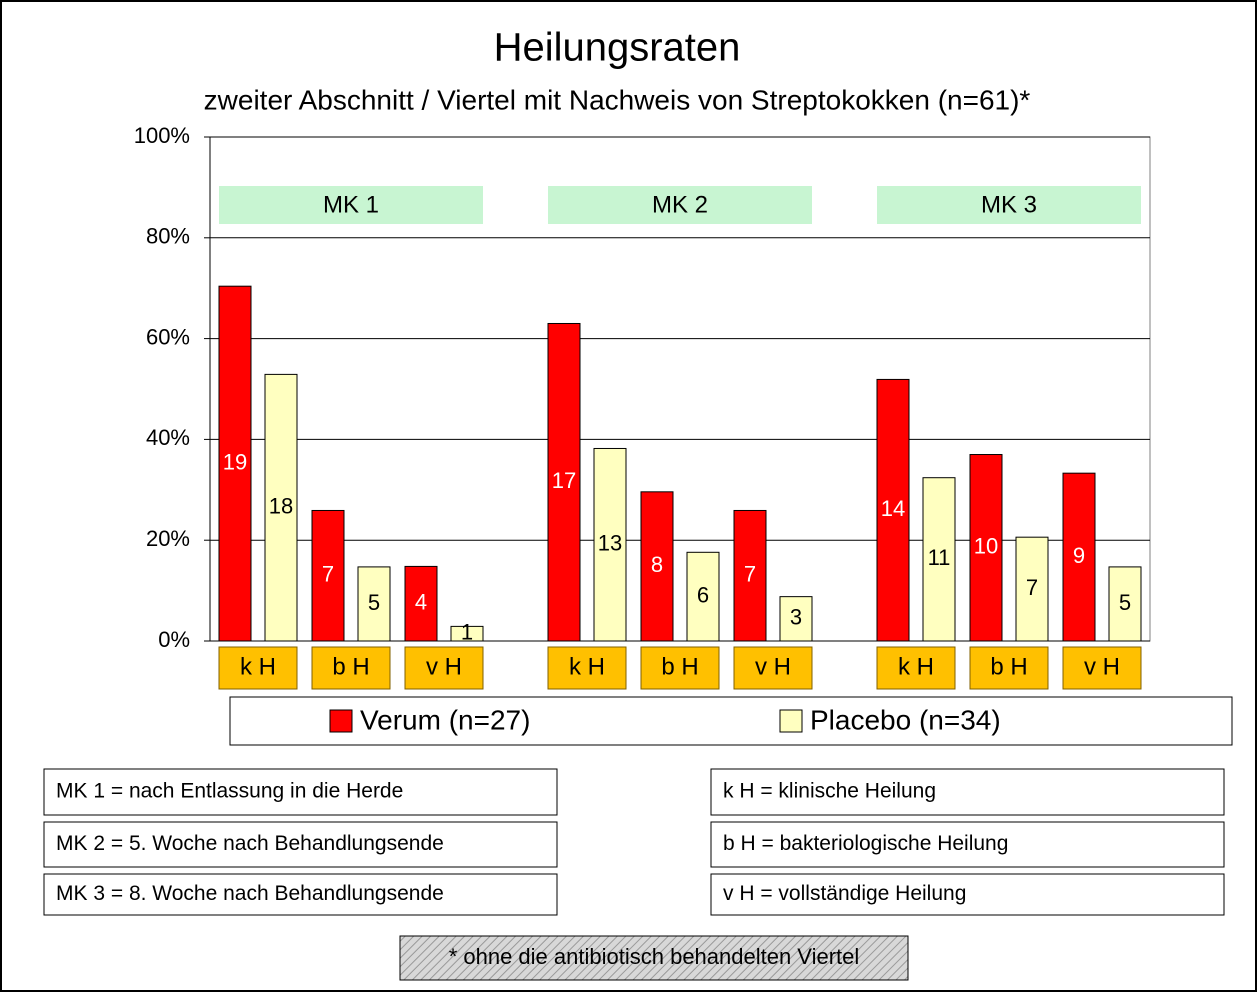  Describe the element at coordinates (168, 437) in the screenshot. I see `y-tick-label: 40%` at that location.